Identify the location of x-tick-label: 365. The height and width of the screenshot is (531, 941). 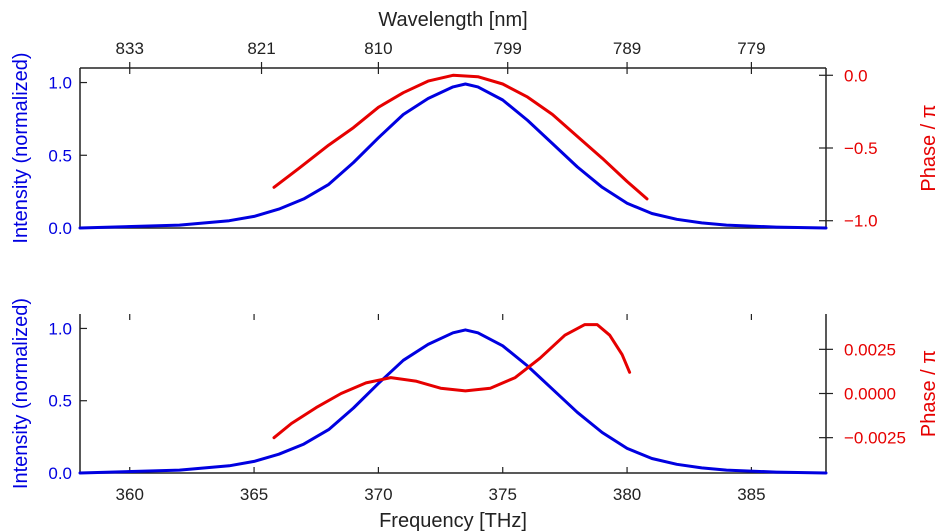
(254, 494).